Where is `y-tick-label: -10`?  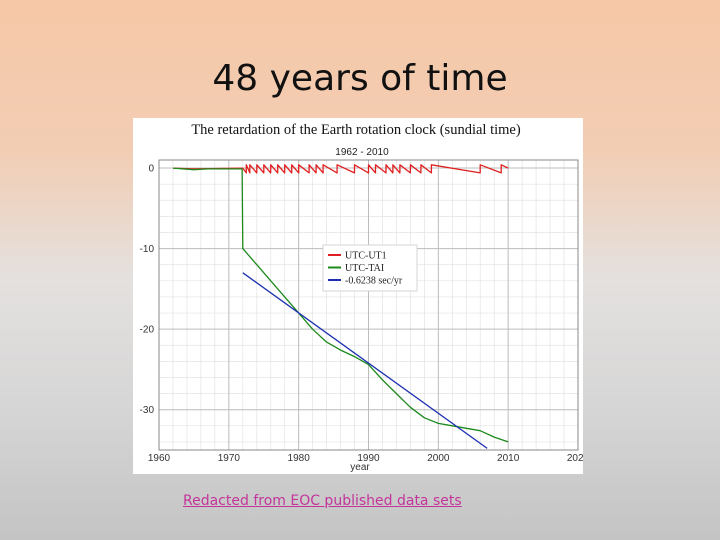 y-tick-label: -10 is located at coordinates (147, 249).